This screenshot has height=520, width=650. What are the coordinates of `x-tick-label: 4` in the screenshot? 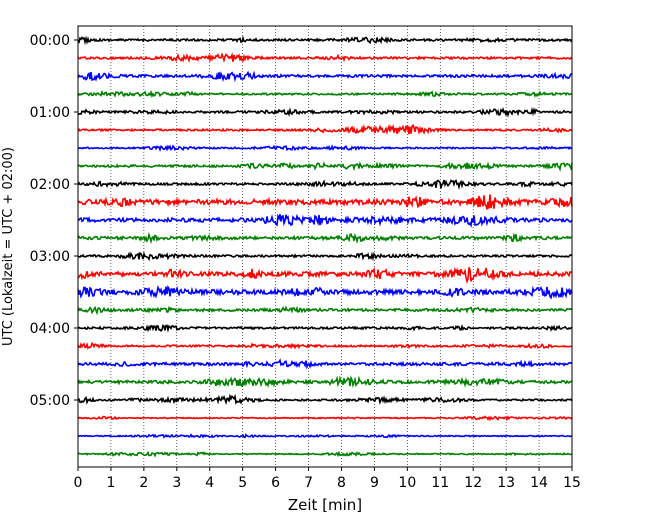 It's located at (209, 483).